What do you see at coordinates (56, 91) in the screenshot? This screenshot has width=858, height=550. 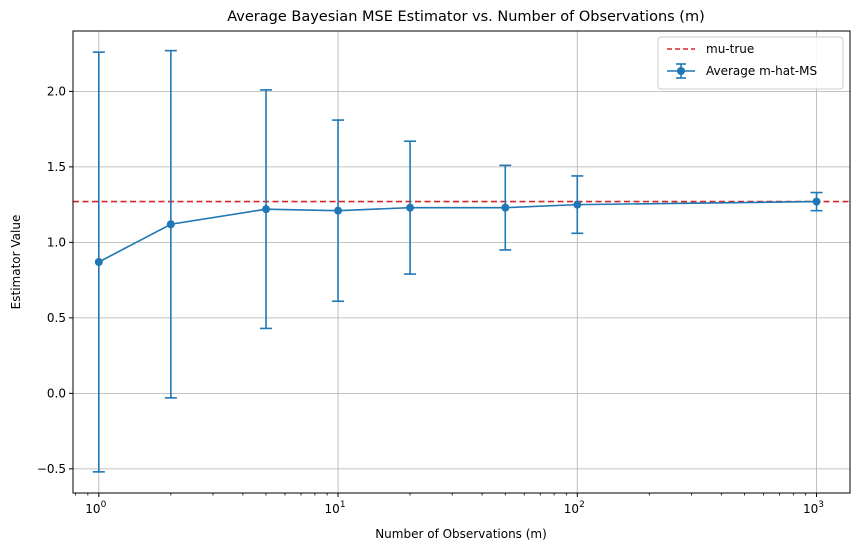 I see `y-tick-label-5: 2.0` at bounding box center [56, 91].